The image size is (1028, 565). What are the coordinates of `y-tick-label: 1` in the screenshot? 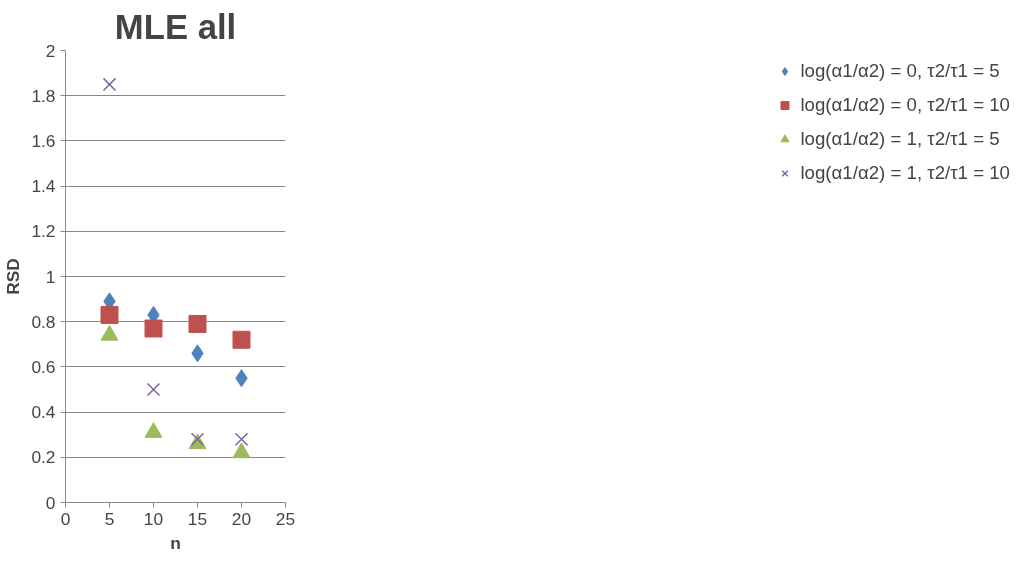 It's located at (50, 276).